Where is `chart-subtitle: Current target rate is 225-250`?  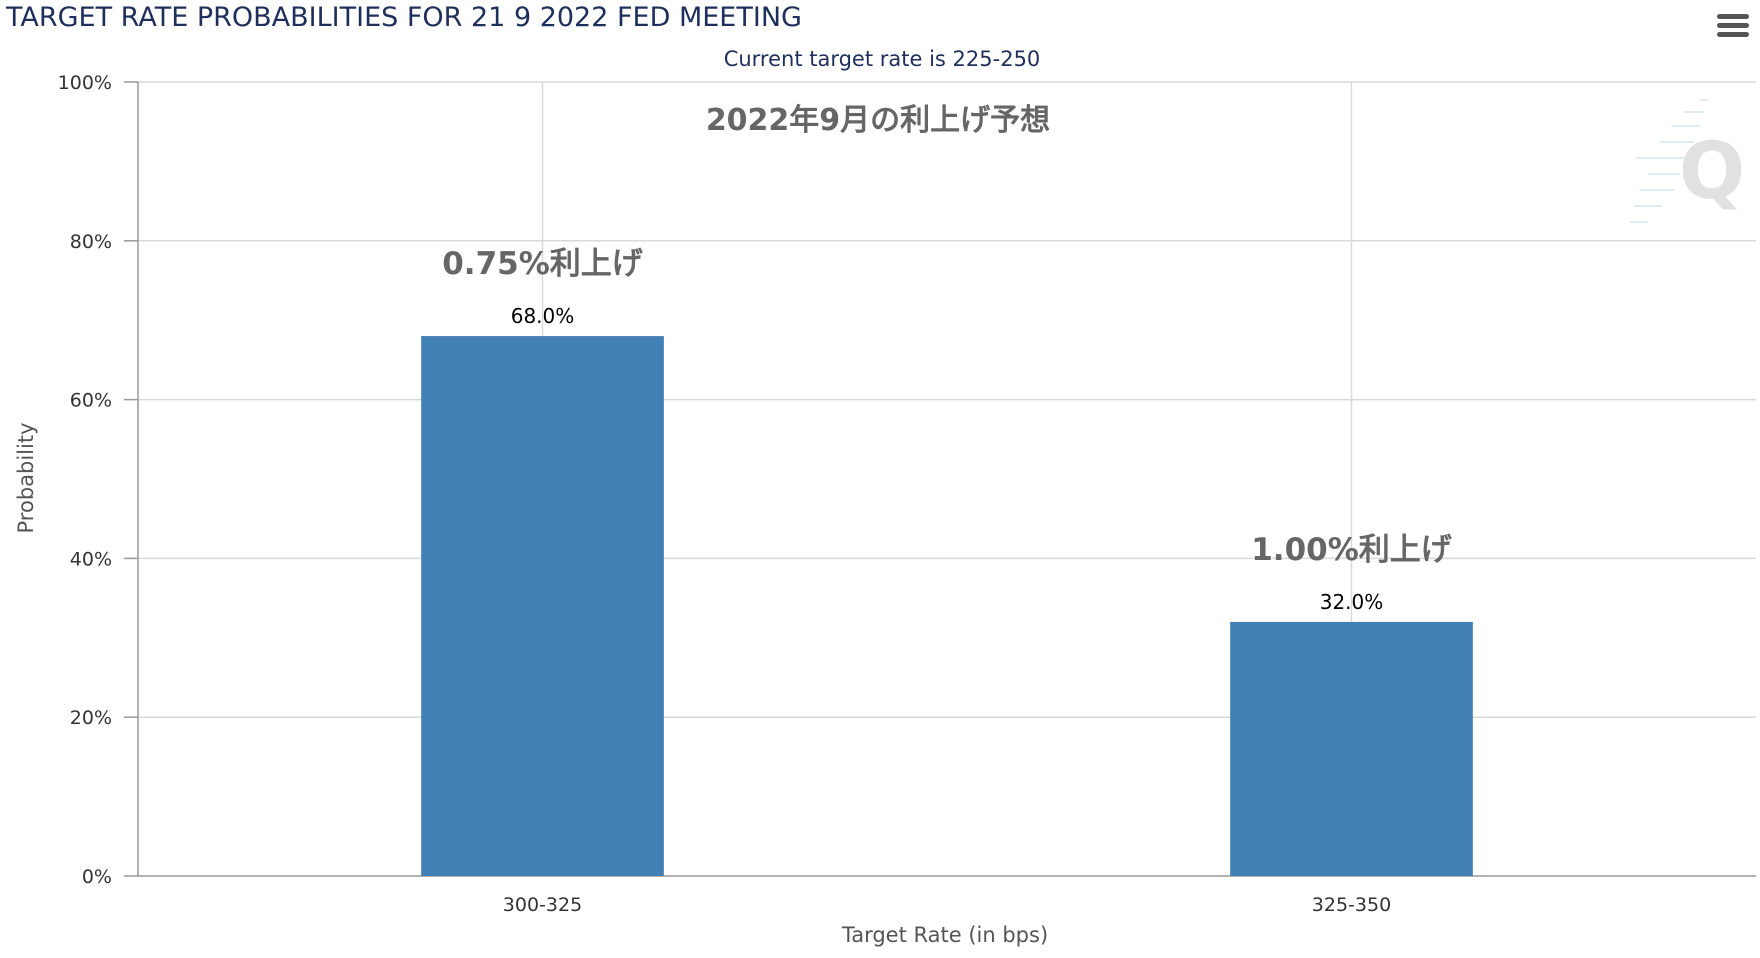 chart-subtitle: Current target rate is 225-250 is located at coordinates (882, 59).